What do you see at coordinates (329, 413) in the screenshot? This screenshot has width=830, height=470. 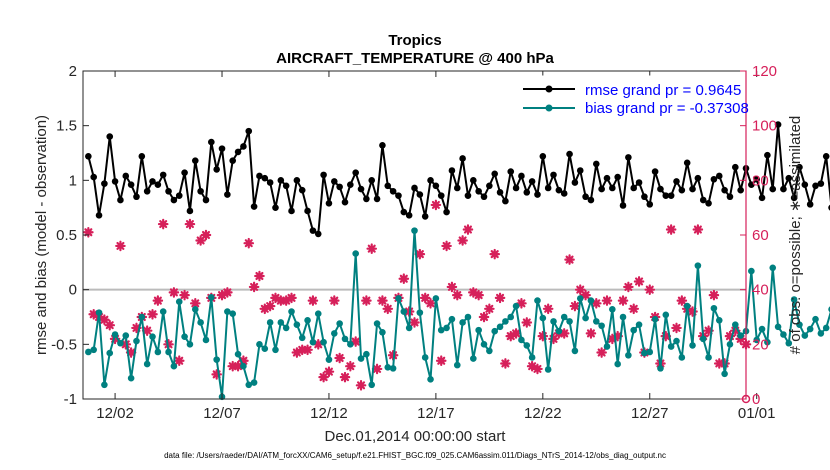 I see `x-tick-label: 12/12` at bounding box center [329, 413].